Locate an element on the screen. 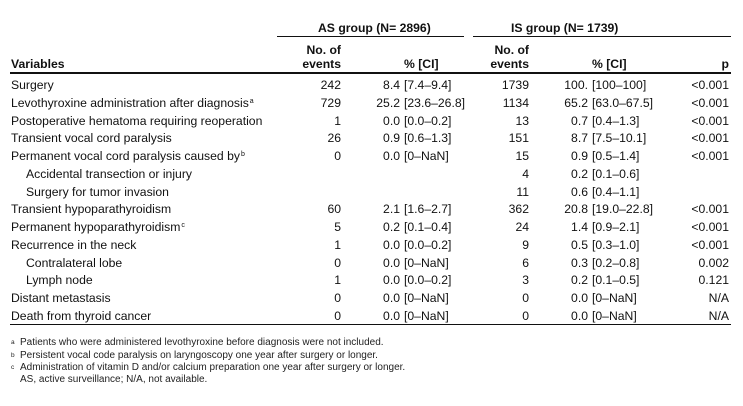  is-ci-cell: [0.1–0.5] is located at coordinates (616, 280).